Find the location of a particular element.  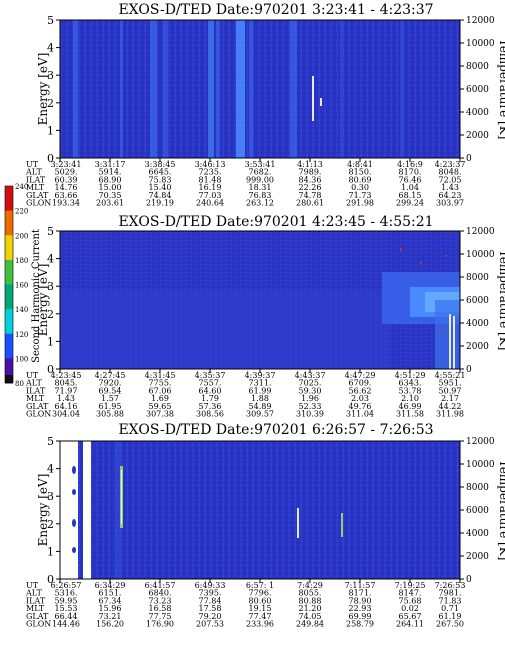

orbit-cell: 4:23:45 is located at coordinates (66, 375).